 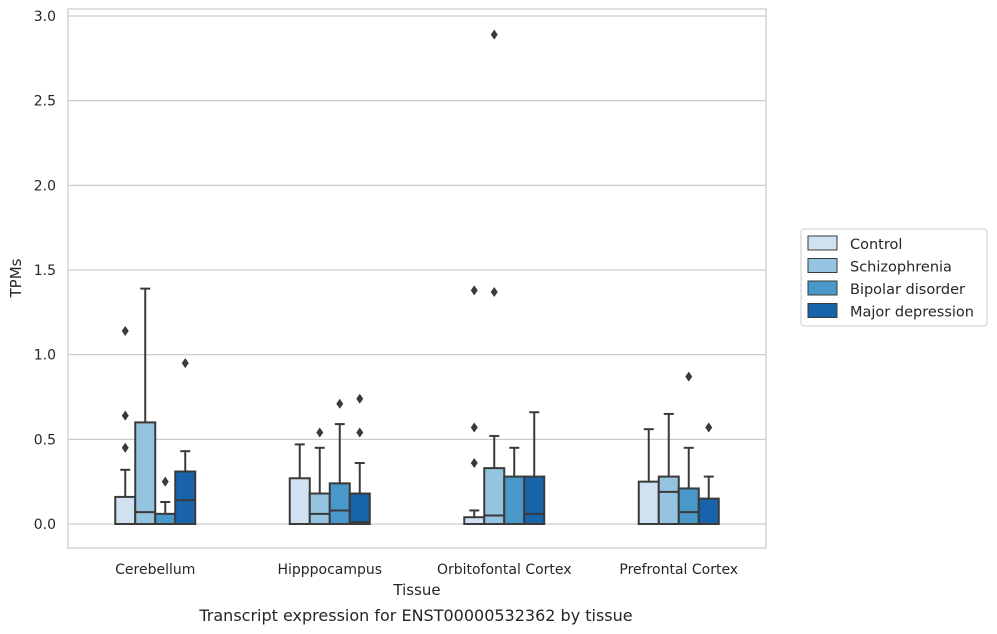 What do you see at coordinates (678, 570) in the screenshot?
I see `x-tick-label: Prefrontal Cortex` at bounding box center [678, 570].